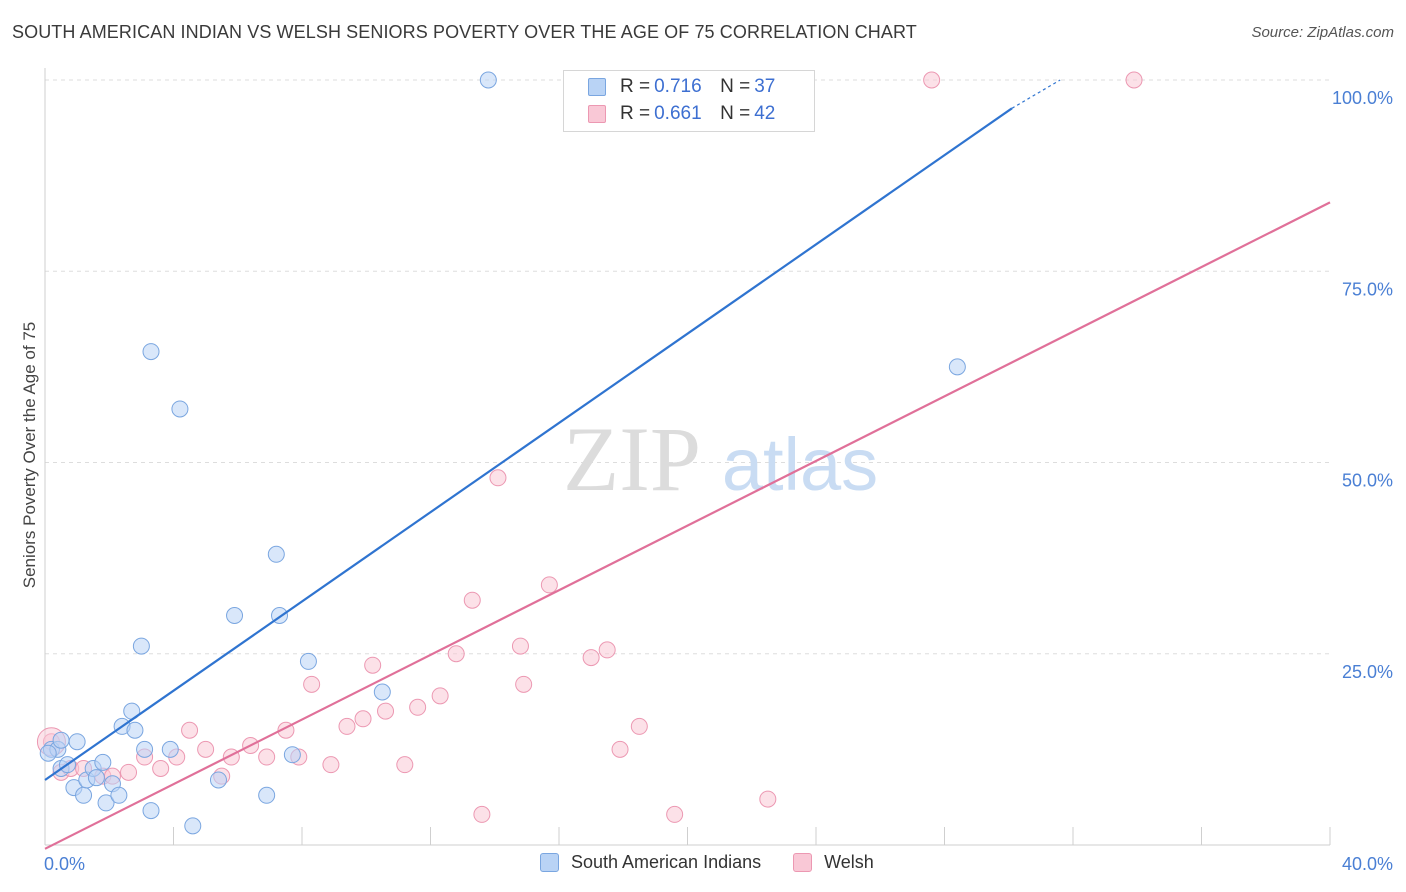 The image size is (1406, 892). I want to click on legend-r-value: 0.716, so click(678, 86).